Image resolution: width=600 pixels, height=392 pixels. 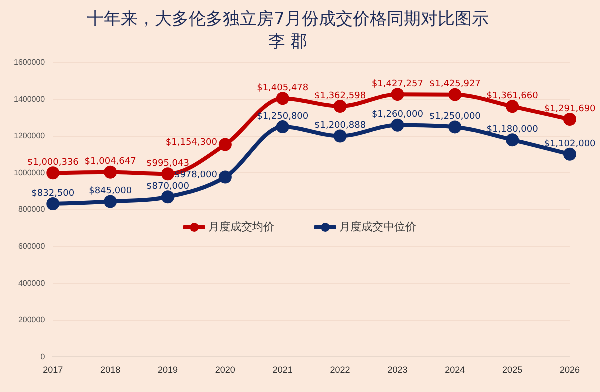 I want to click on x-tick-label: 2024, so click(x=455, y=370).